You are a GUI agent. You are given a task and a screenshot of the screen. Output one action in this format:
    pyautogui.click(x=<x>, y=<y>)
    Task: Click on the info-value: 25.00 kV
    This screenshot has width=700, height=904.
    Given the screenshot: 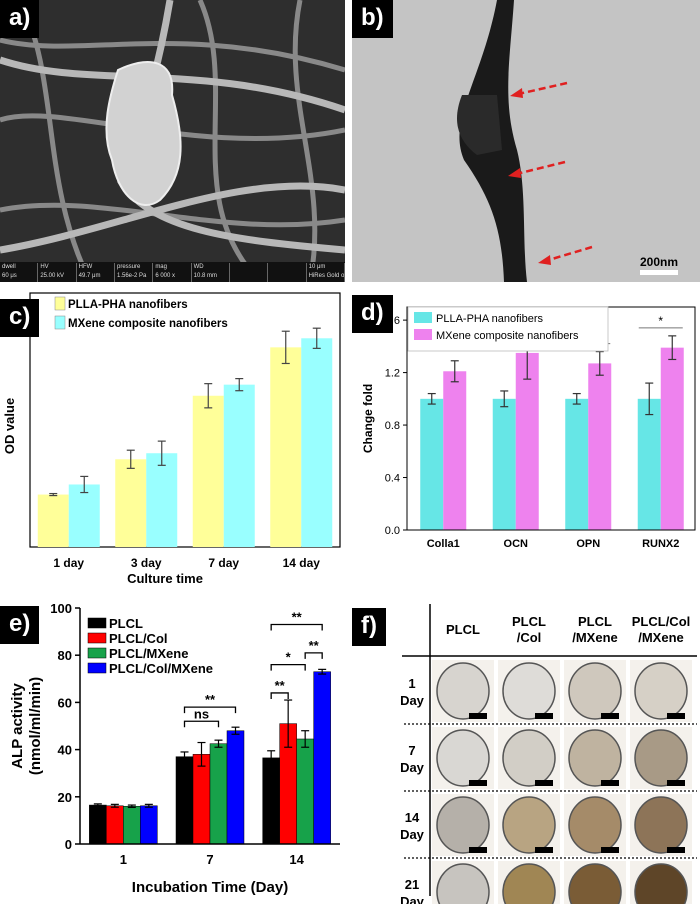 What is the action you would take?
    pyautogui.click(x=52, y=276)
    